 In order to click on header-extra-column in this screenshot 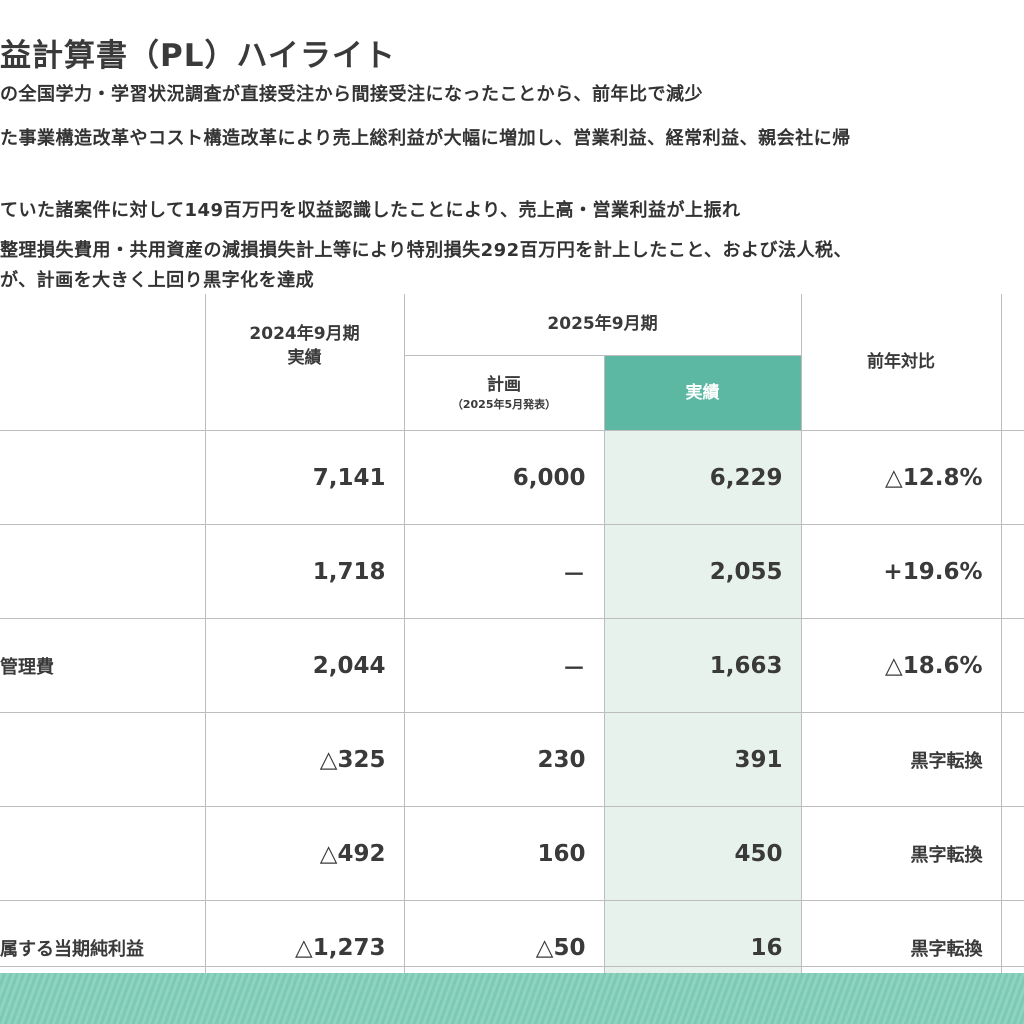, I will do `click(1012, 362)`.